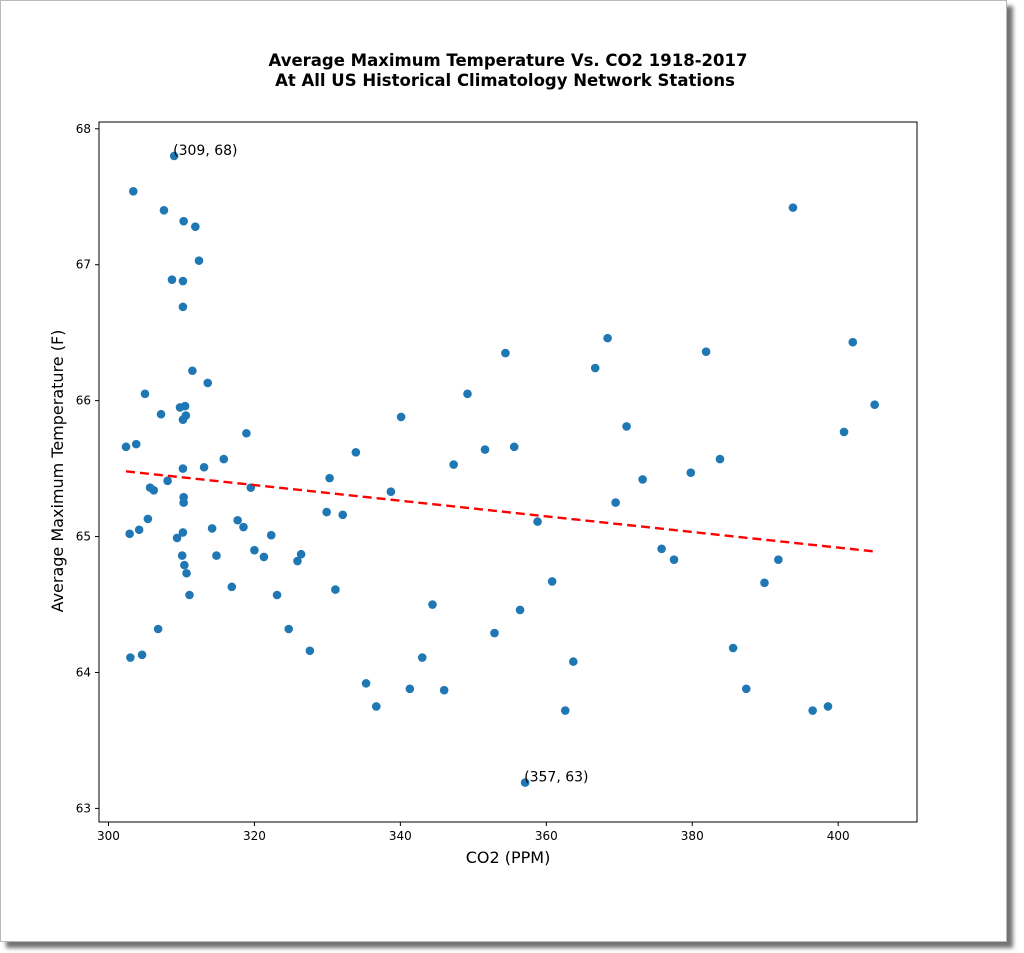 The width and height of the screenshot is (1024, 953). I want to click on x-tick-label: 400, so click(838, 836).